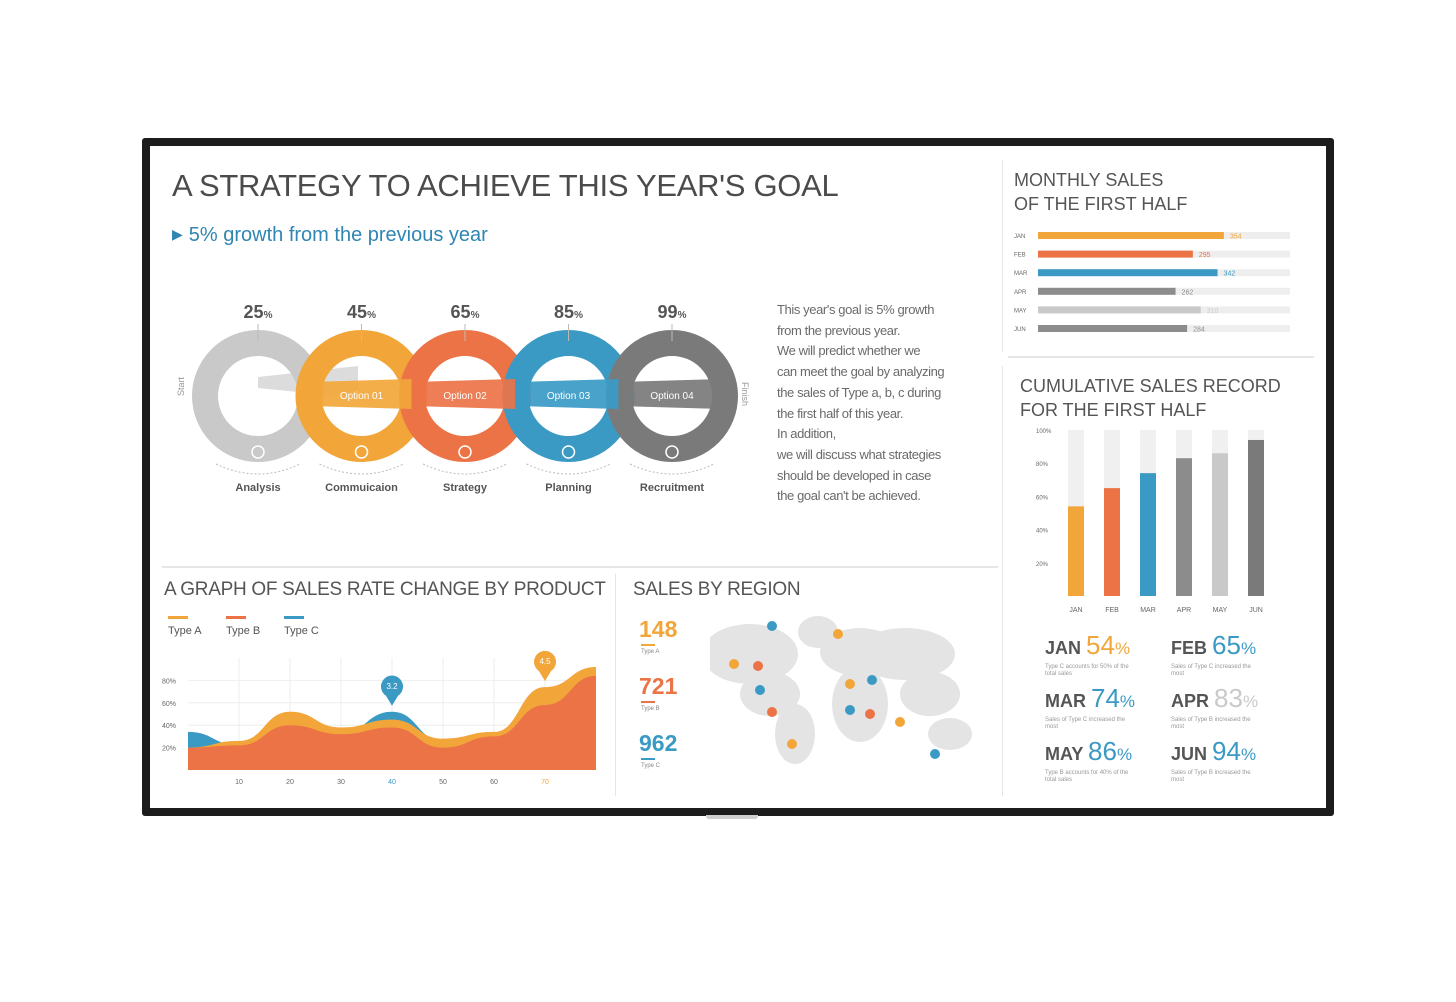  I want to click on marker-pin-2: 4.5, so click(545, 666).